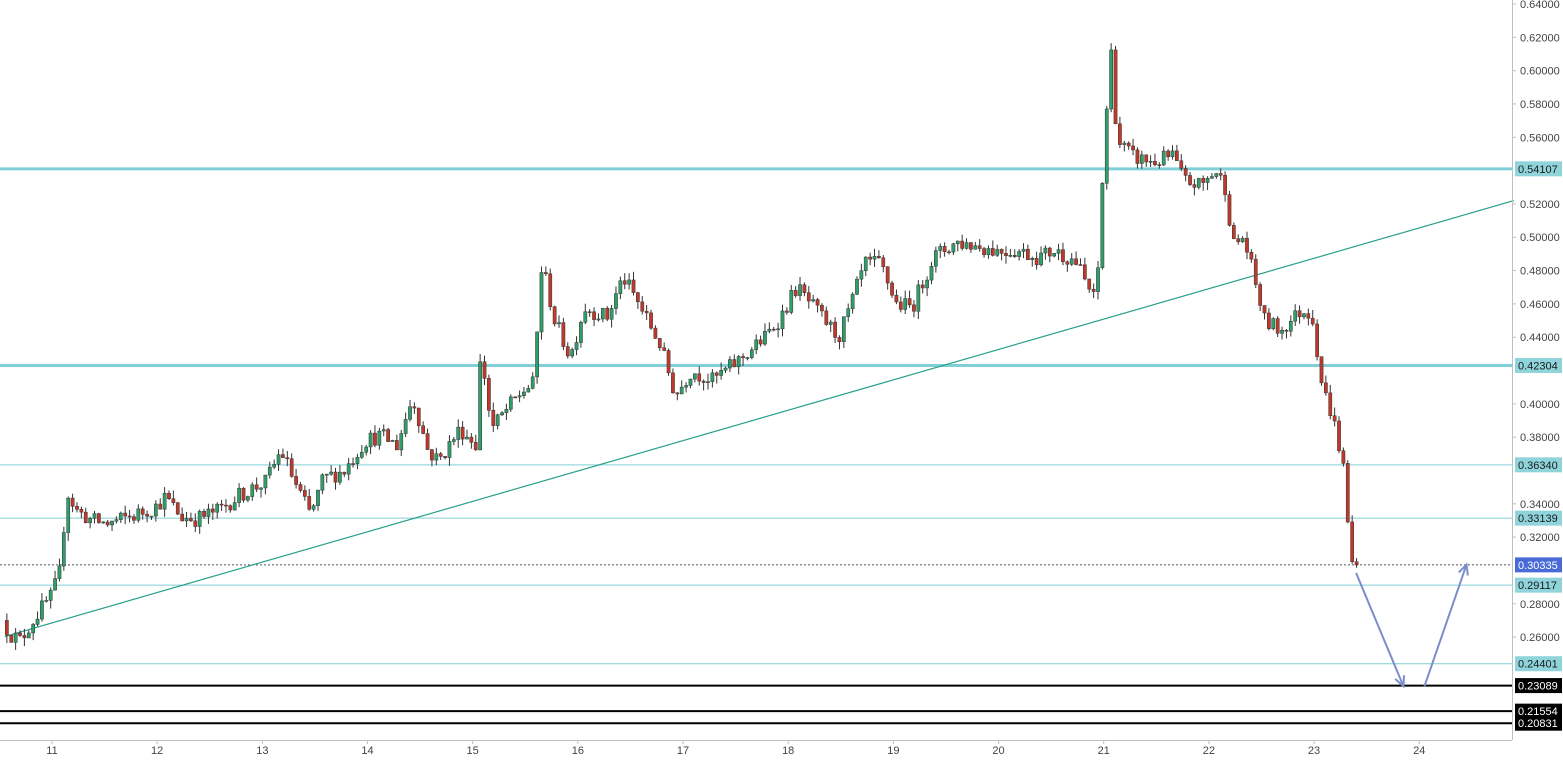  I want to click on x-tick-label: 15, so click(473, 751).